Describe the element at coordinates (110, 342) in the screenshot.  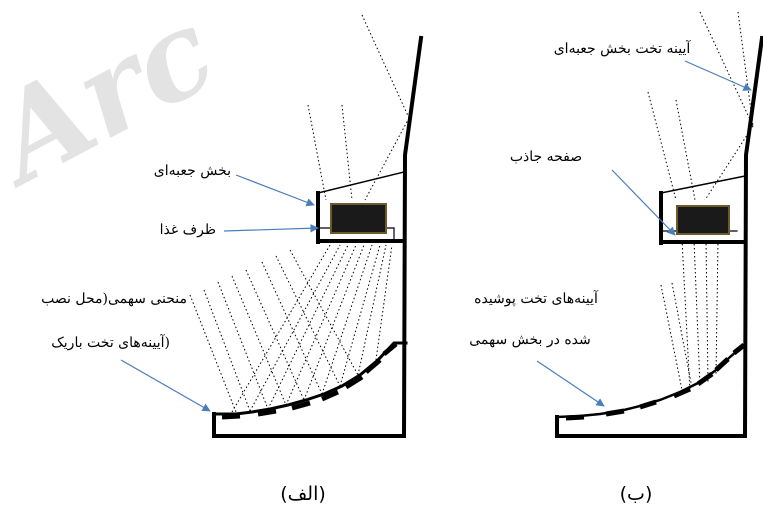
I see `label-parabolic-line2: آیینه‌های تخت باریک)` at that location.